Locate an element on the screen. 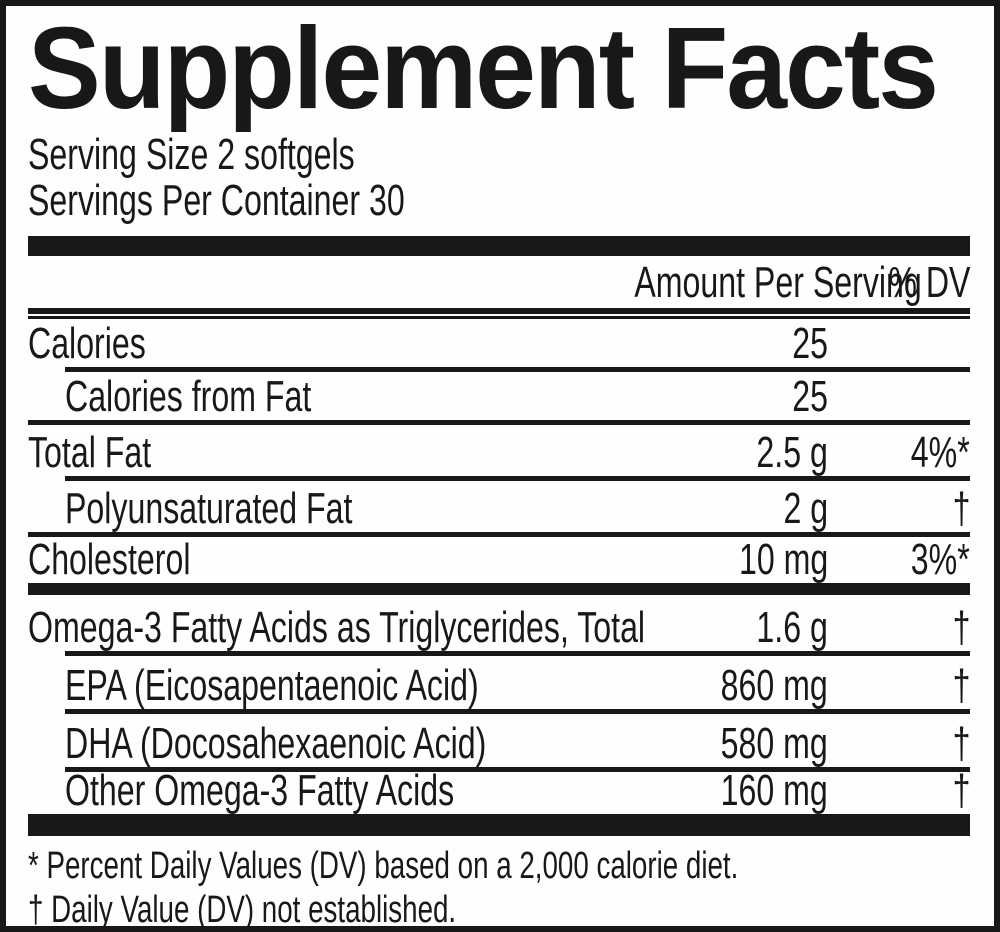  serving-size-text: Serving Size 2 softgels is located at coordinates (191, 154).